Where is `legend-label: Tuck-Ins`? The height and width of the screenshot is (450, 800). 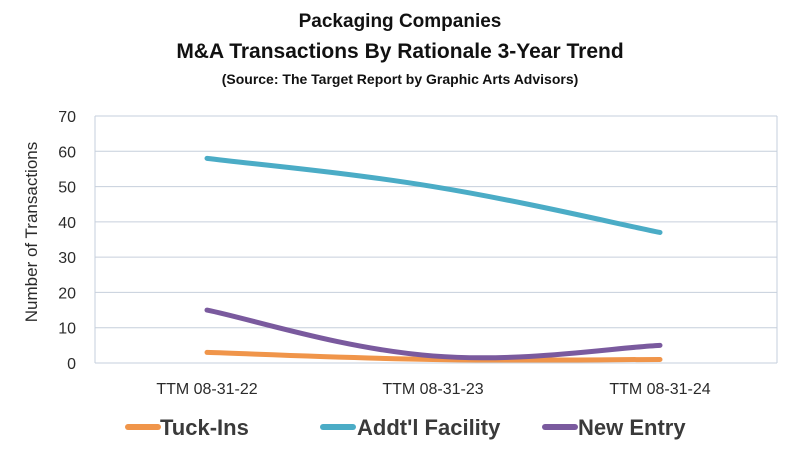
legend-label: Tuck-Ins is located at coordinates (204, 427).